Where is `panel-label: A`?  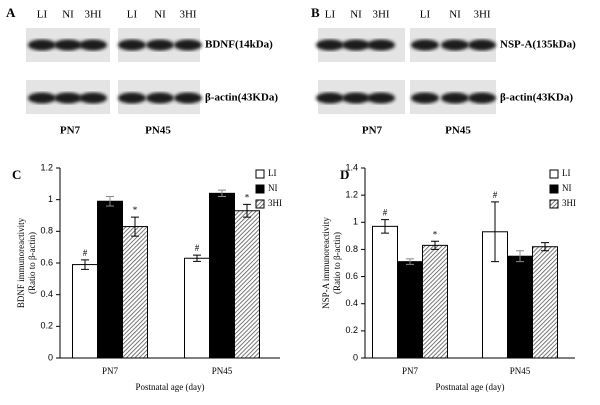
panel-label: A is located at coordinates (11, 12).